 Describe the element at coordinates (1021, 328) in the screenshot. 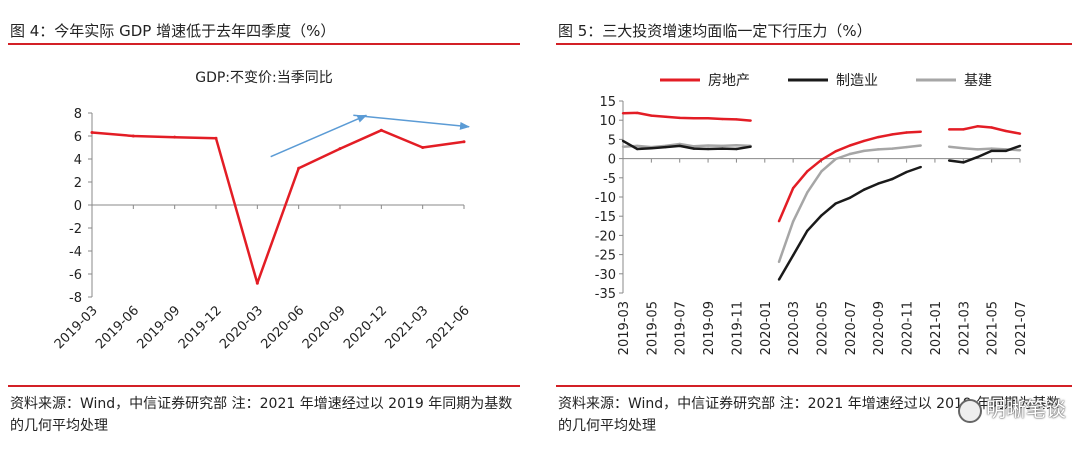

I see `x-tick-label: 2021-07` at that location.